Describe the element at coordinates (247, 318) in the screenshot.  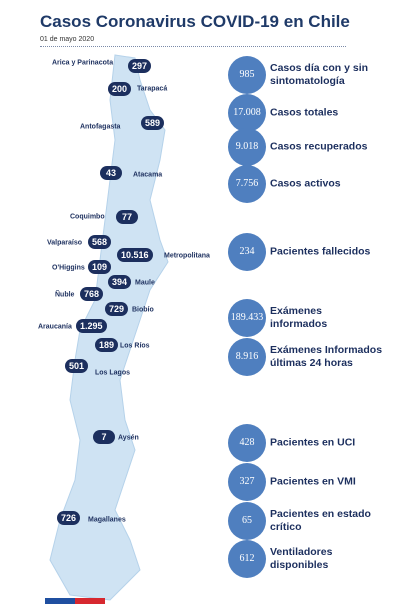
I see `stat-circle: 189.433` at that location.